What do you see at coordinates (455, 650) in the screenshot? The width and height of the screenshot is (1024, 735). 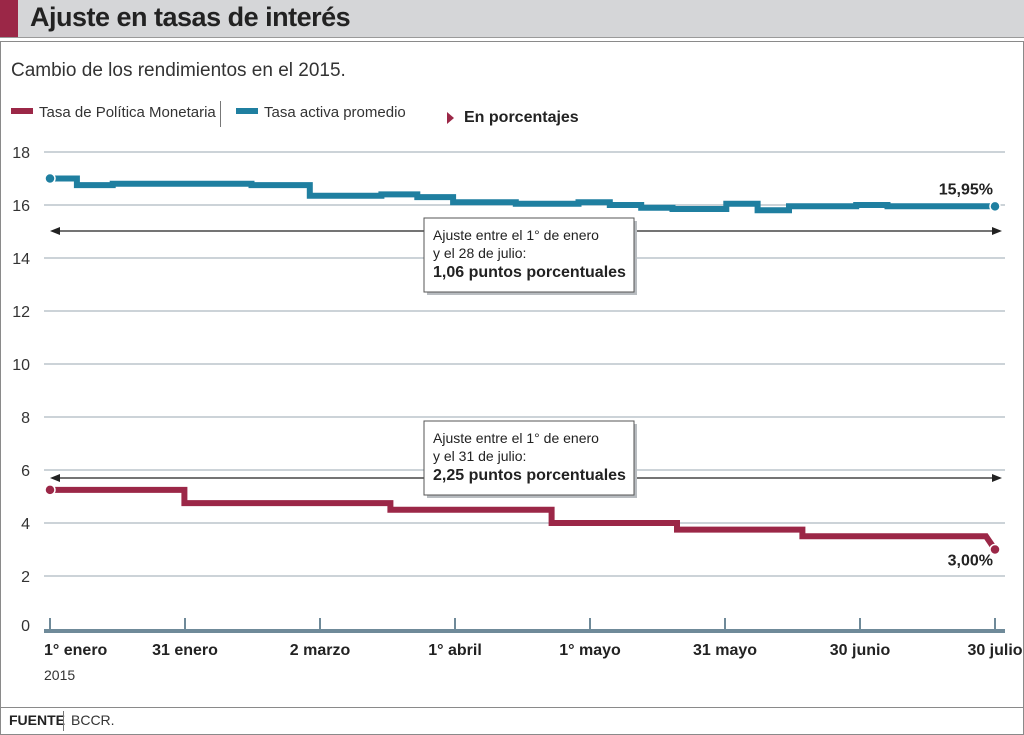 I see `x-tick-label: 1° abril` at bounding box center [455, 650].